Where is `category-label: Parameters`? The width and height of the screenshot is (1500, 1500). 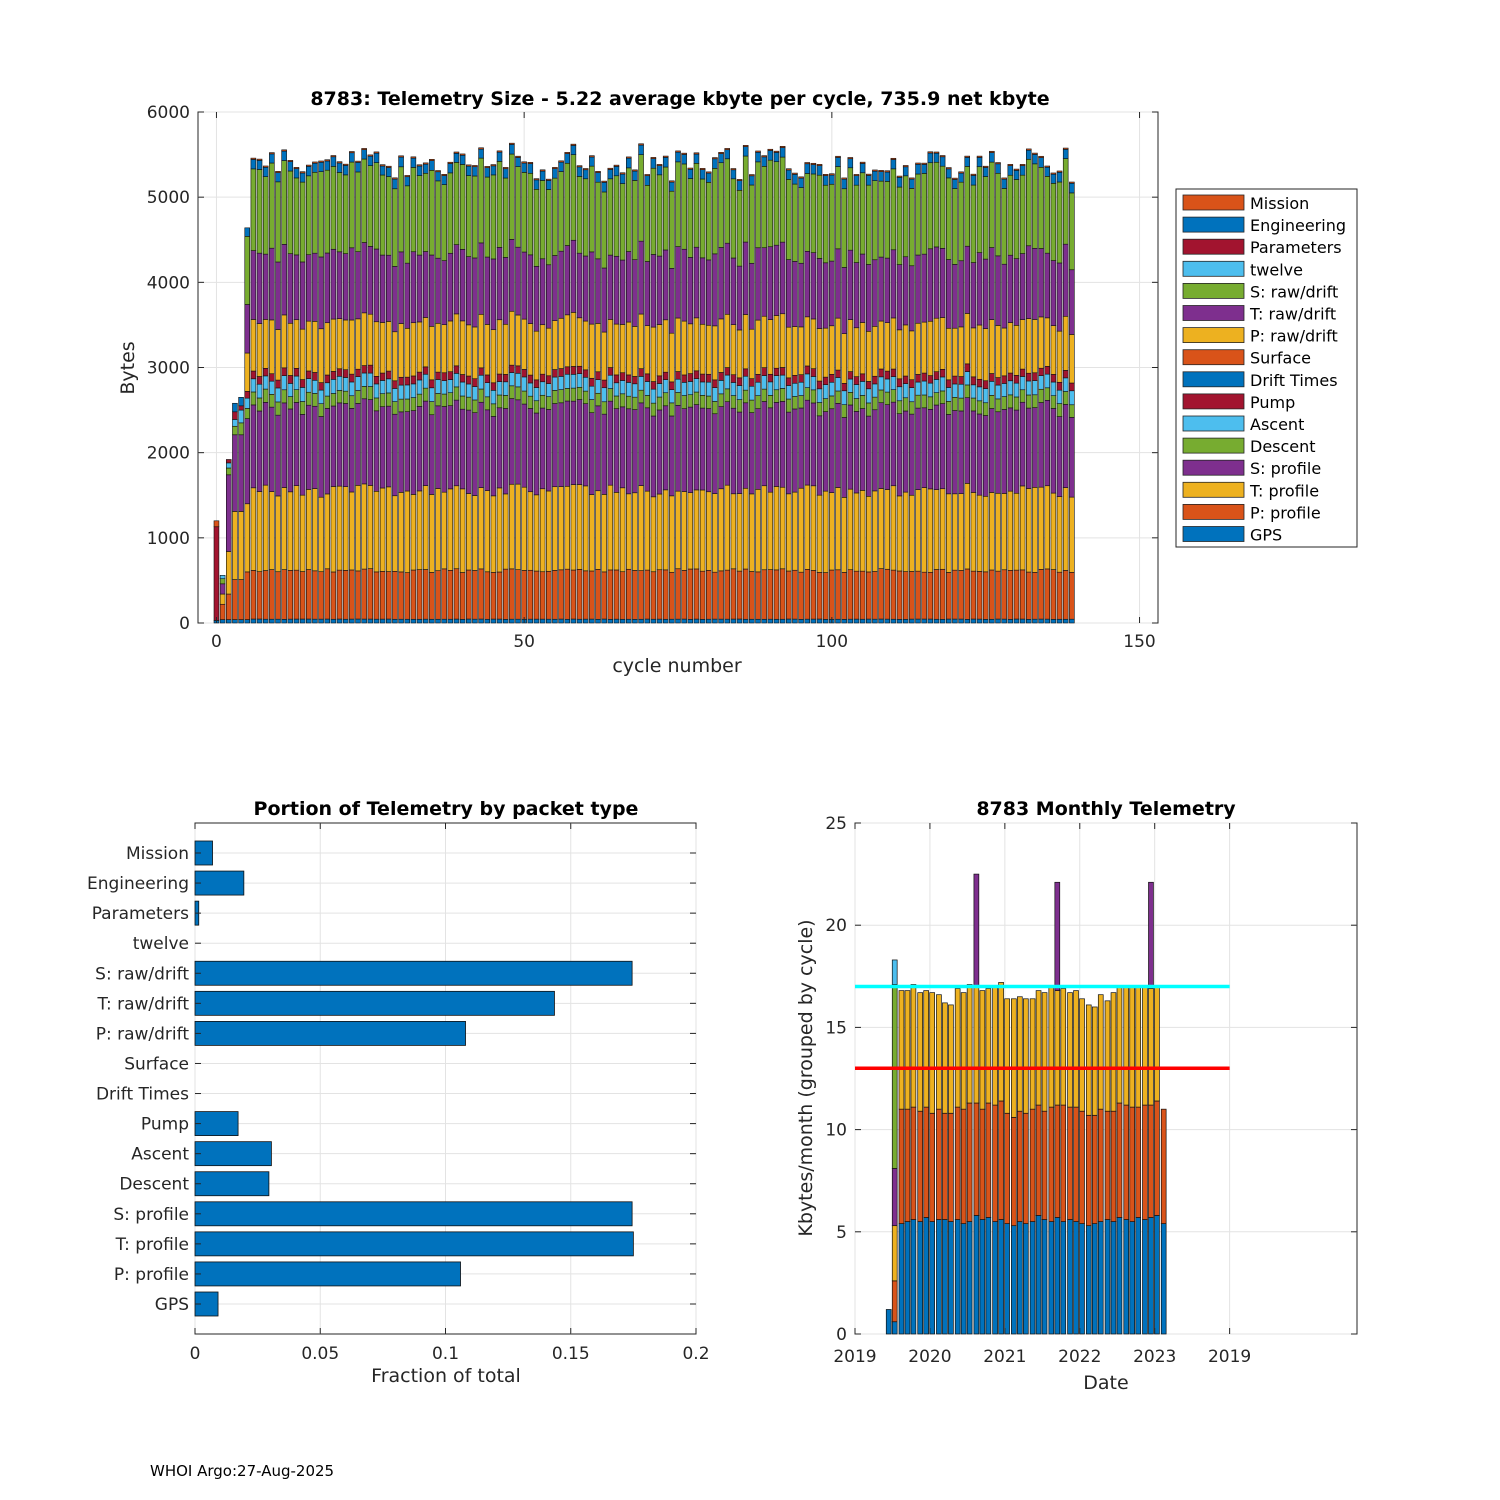 category-label: Parameters is located at coordinates (140, 914).